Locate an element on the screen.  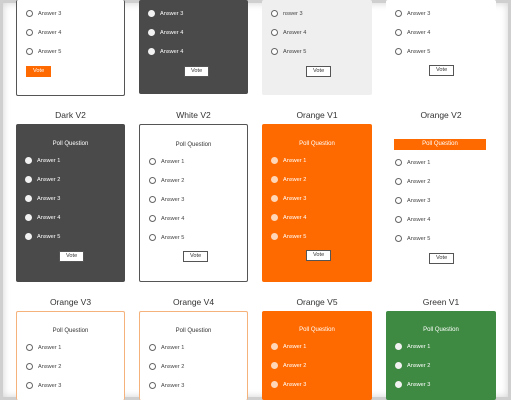
answer-option: nswer 3 is located at coordinates (287, 13).